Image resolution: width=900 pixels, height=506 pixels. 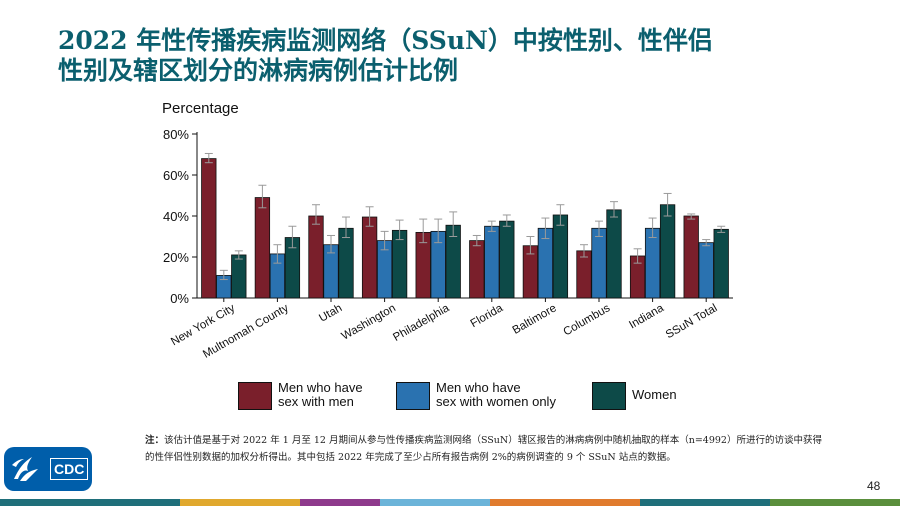 What do you see at coordinates (176, 134) in the screenshot?
I see `y-tick-label: 80%` at bounding box center [176, 134].